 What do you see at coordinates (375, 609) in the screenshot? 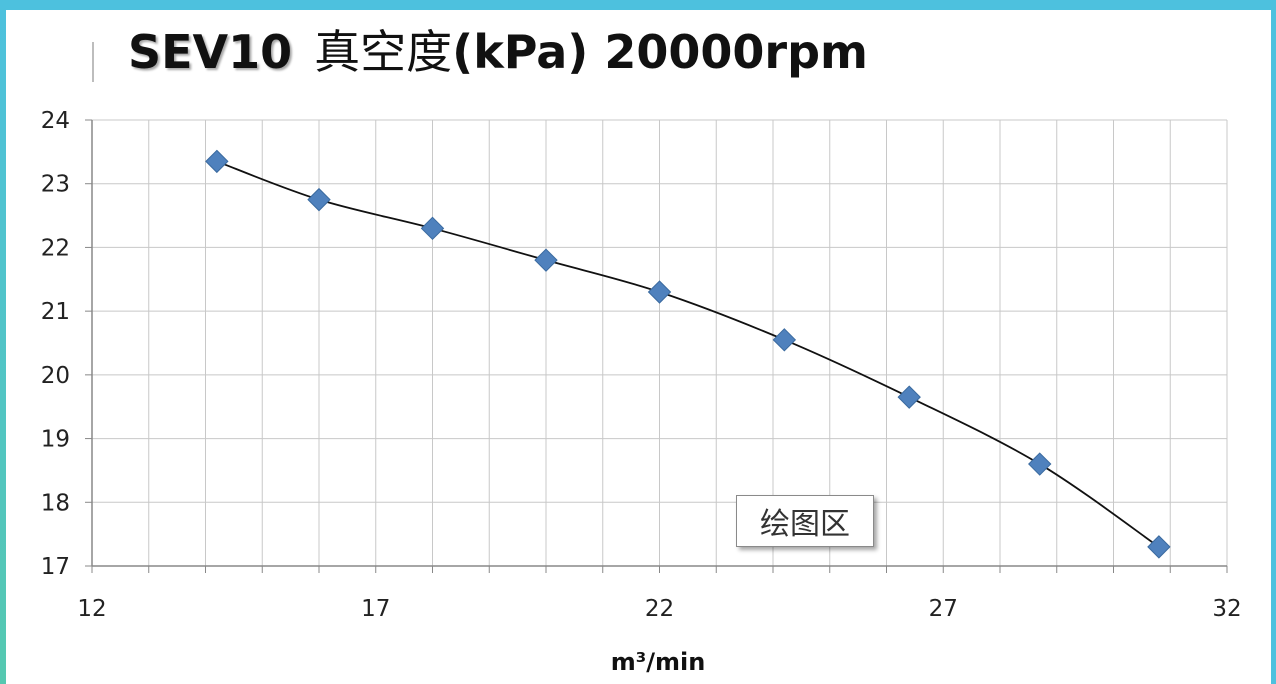
I see `x-tick-label: 17` at bounding box center [375, 609].